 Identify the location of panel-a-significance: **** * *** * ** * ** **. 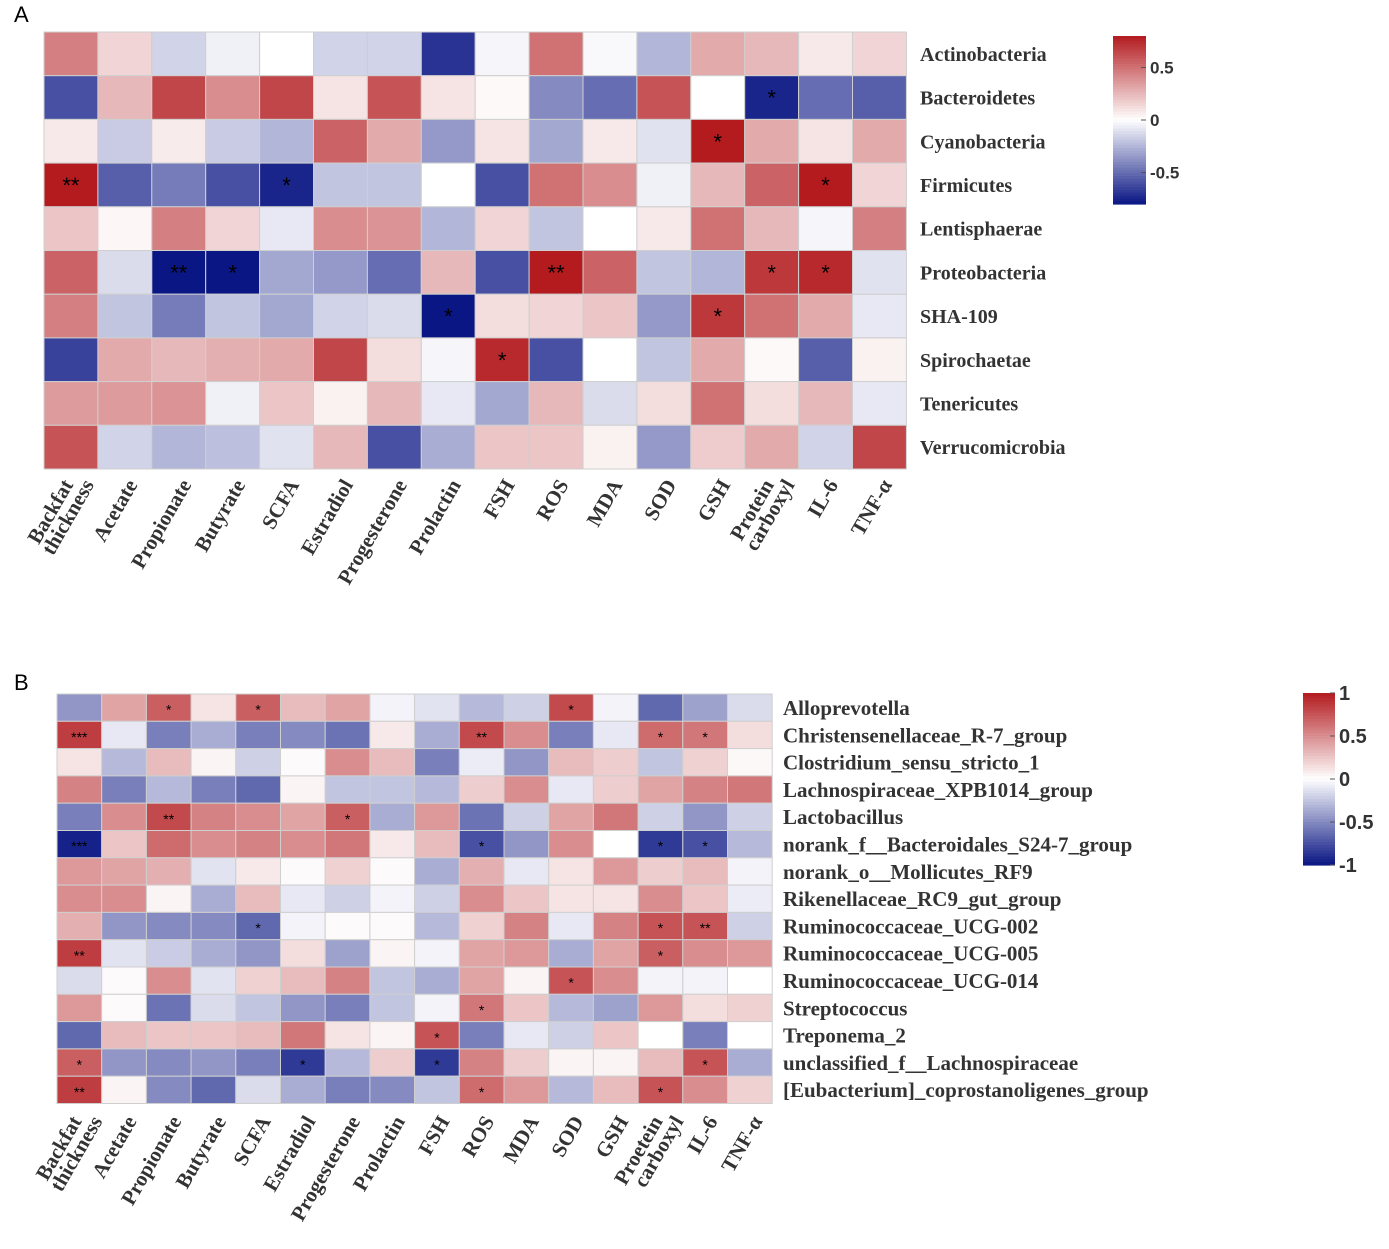
(446, 229).